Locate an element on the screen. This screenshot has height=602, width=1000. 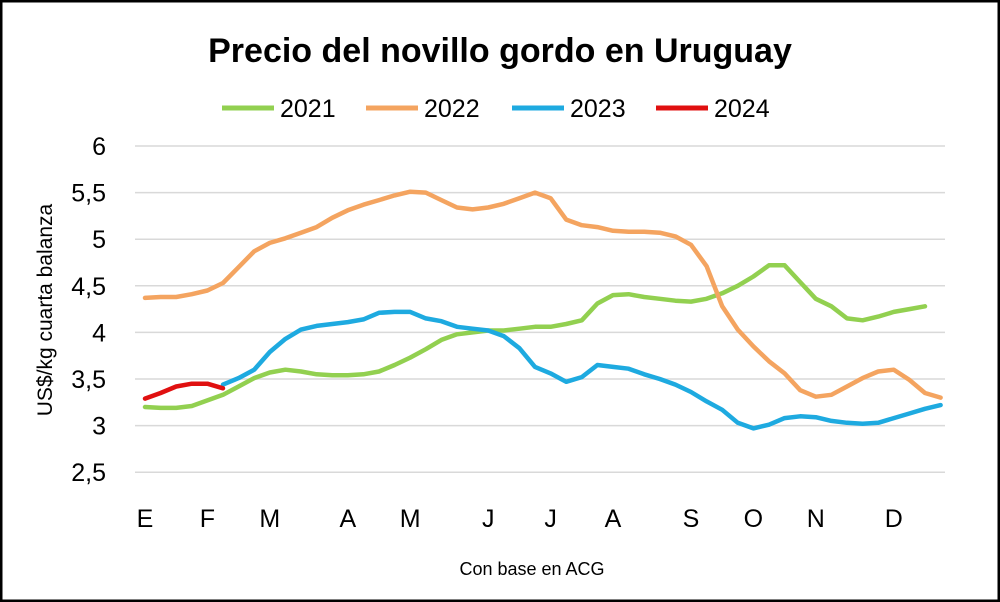
legend-label: 2021 is located at coordinates (308, 109).